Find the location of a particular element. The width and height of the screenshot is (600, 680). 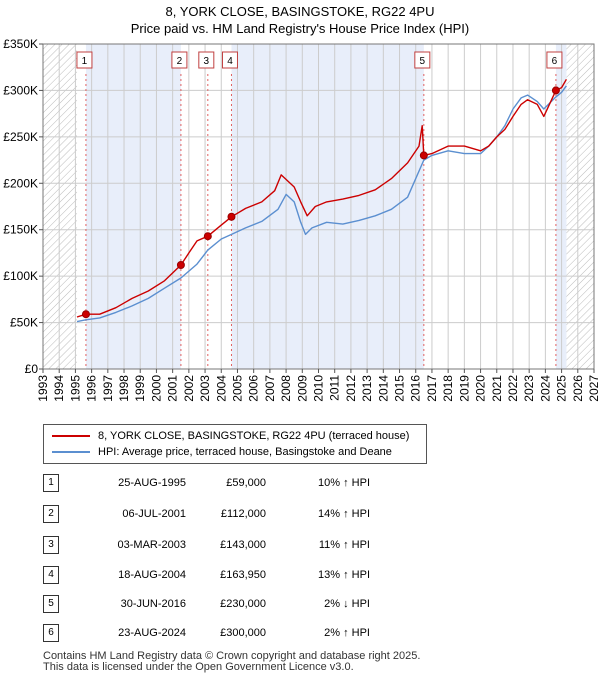

sale-price: £59,000 is located at coordinates (246, 483).